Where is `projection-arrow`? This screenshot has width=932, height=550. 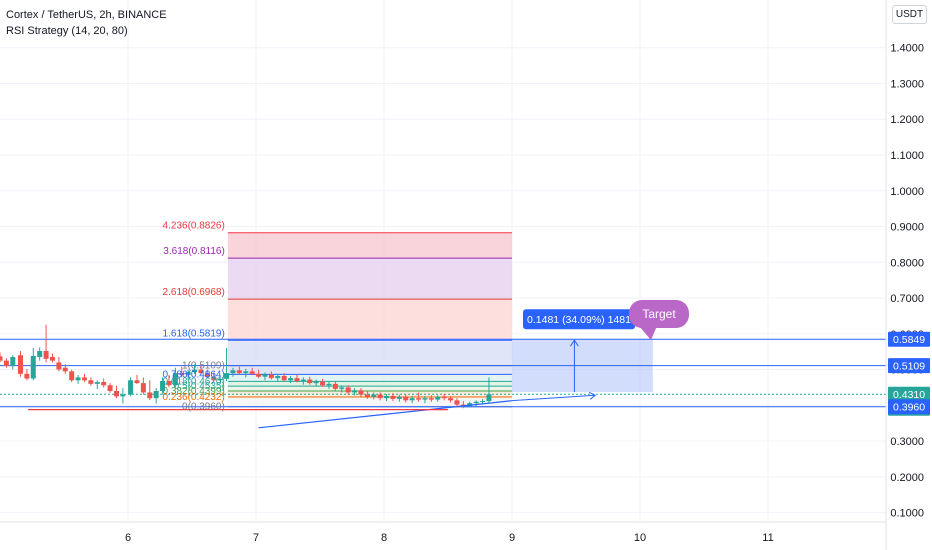 projection-arrow is located at coordinates (553, 398).